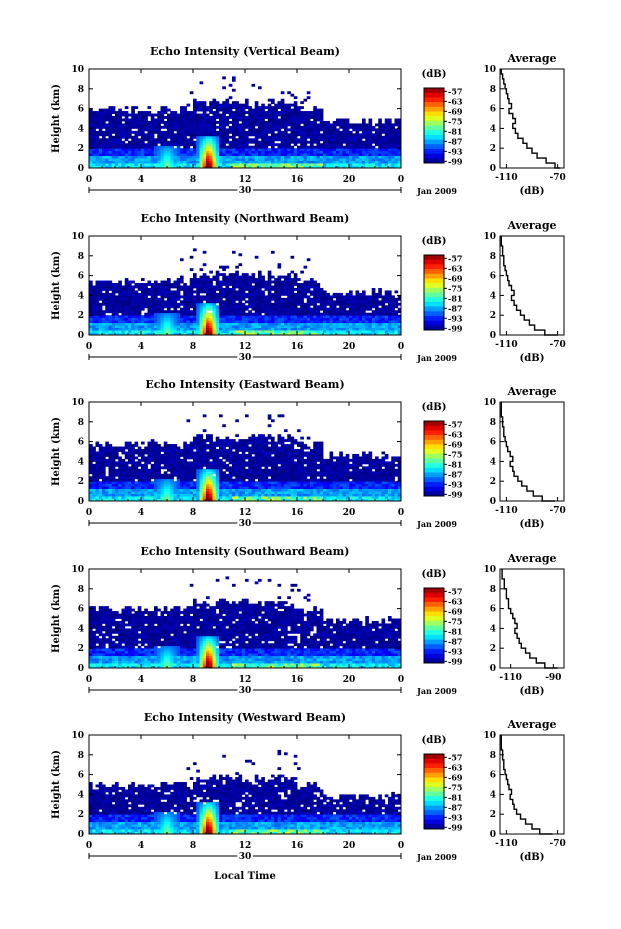 The image size is (621, 929). What do you see at coordinates (245, 180) in the screenshot?
I see `x-tick-label: 12` at bounding box center [245, 180].